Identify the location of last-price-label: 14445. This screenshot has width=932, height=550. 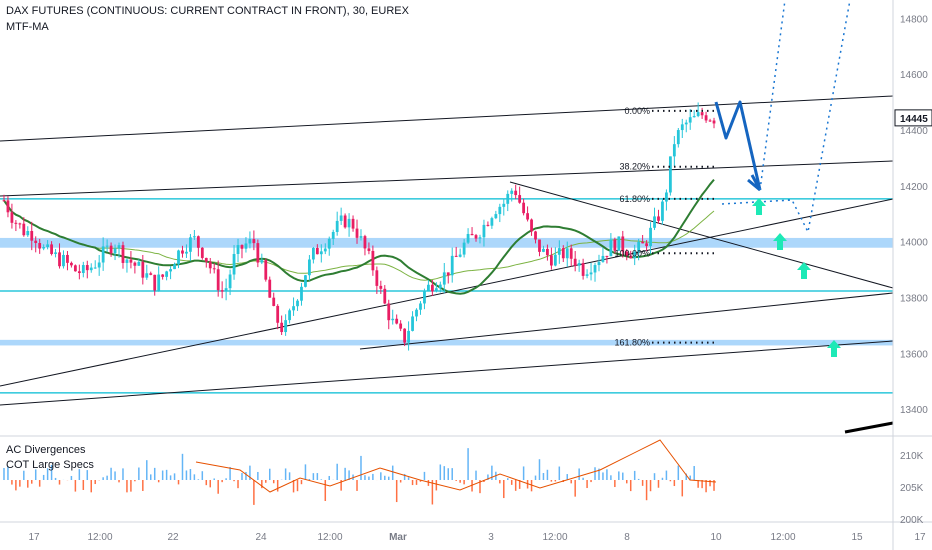
(914, 119).